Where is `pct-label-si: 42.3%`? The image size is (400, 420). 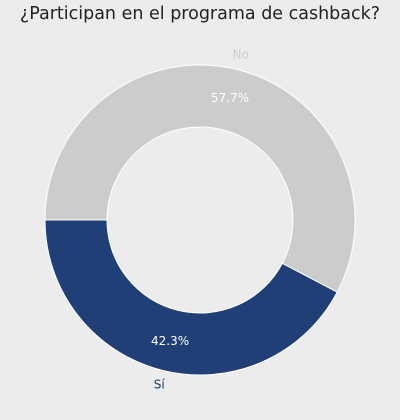
pct-label-si: 42.3% is located at coordinates (170, 341).